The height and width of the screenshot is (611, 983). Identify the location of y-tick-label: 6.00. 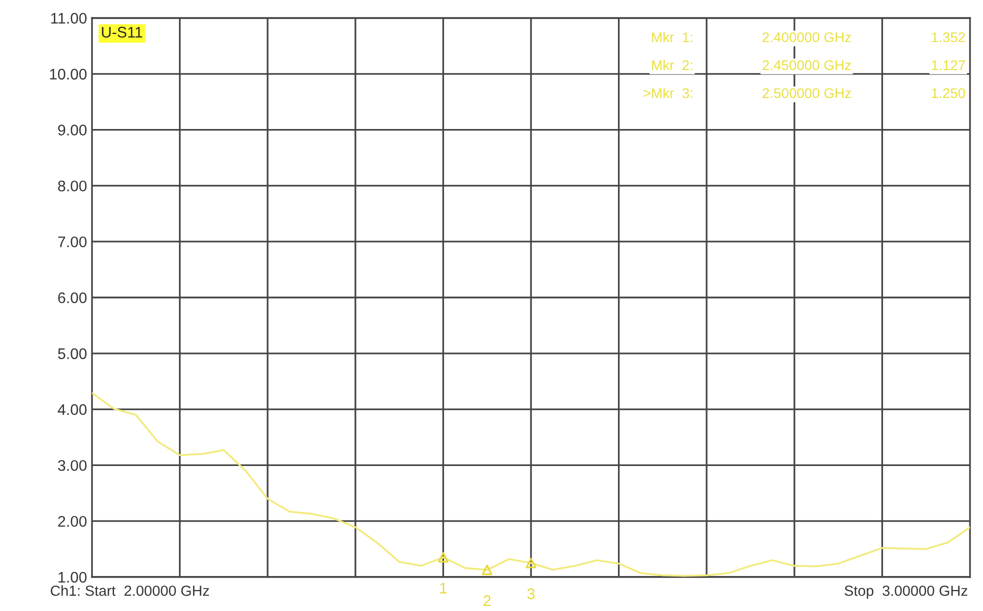
(72, 298).